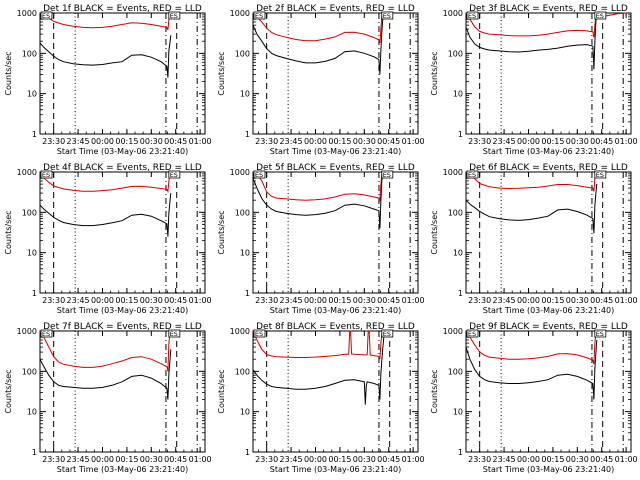  What do you see at coordinates (335, 168) in the screenshot?
I see `chart-title: Det 5f BLACK = Events, RED = LLD` at bounding box center [335, 168].